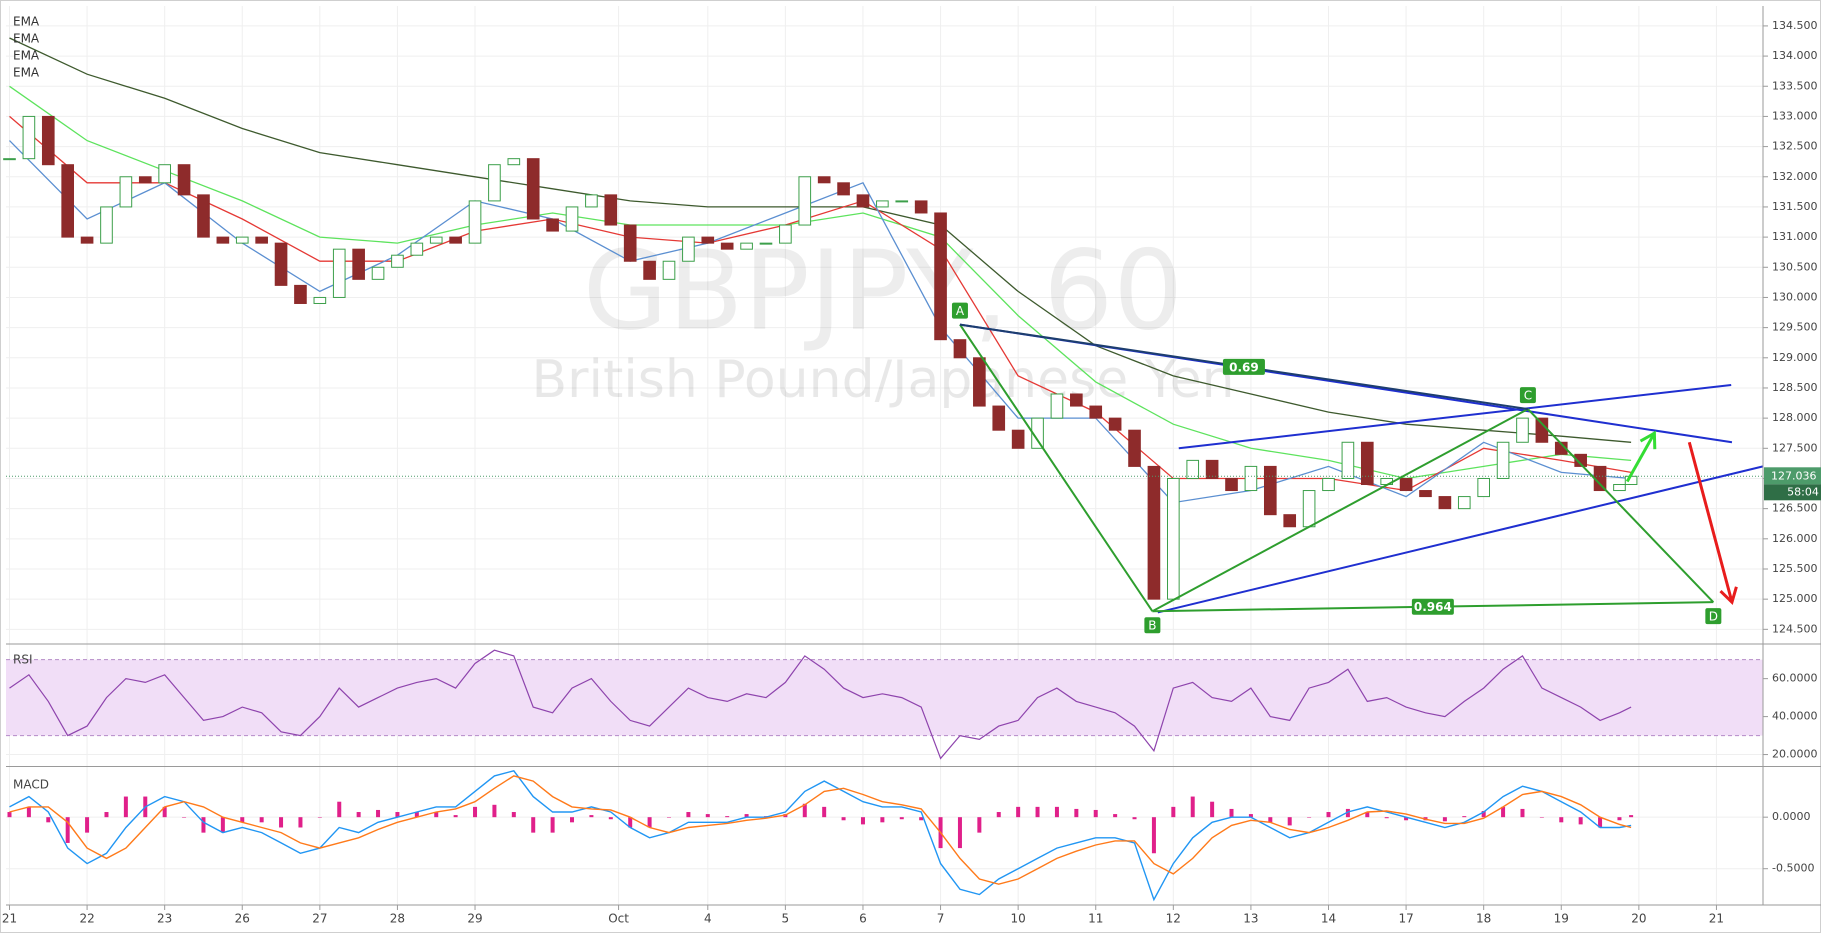  I want to click on y-tick-label: 132.000, so click(1795, 176).